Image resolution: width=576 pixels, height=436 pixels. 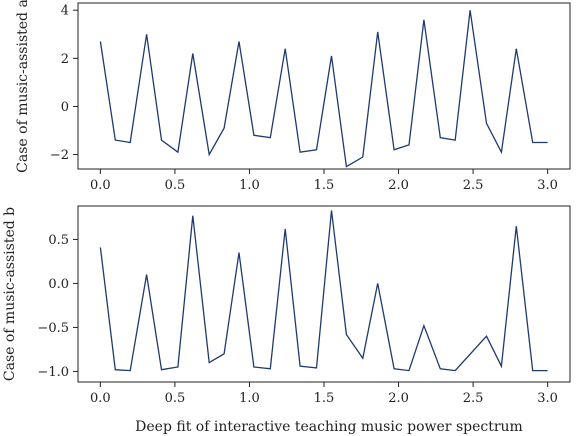 I want to click on y-axis-label: Case of music-assisted a, so click(x=23, y=86).